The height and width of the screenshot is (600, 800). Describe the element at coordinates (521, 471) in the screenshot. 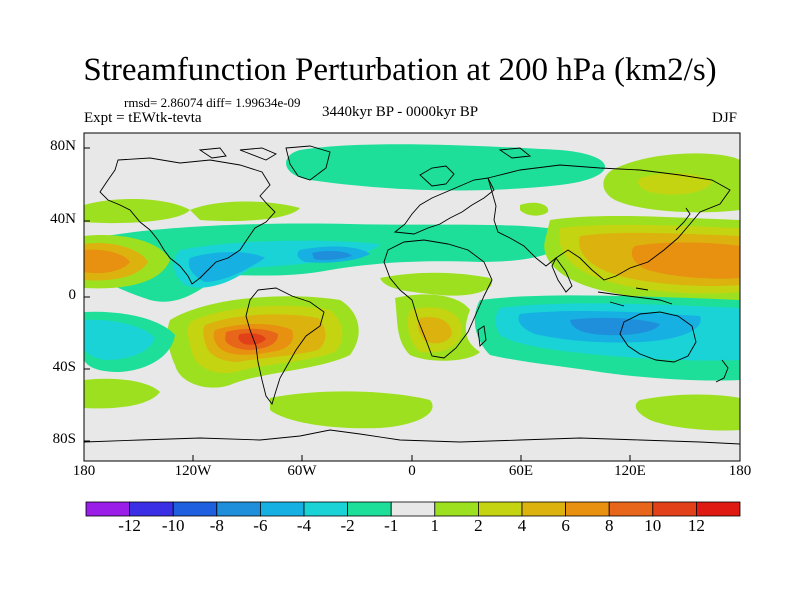

I see `lon-label-60e: 60E` at that location.